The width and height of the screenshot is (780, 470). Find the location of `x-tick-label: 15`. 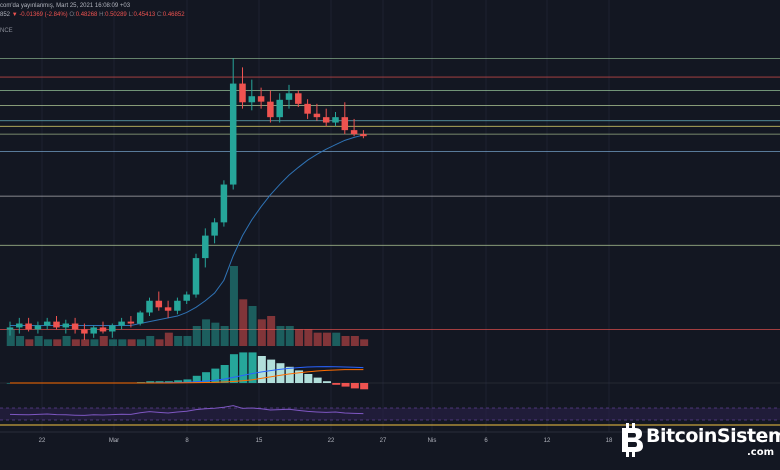

x-tick-label: 15 is located at coordinates (259, 441).